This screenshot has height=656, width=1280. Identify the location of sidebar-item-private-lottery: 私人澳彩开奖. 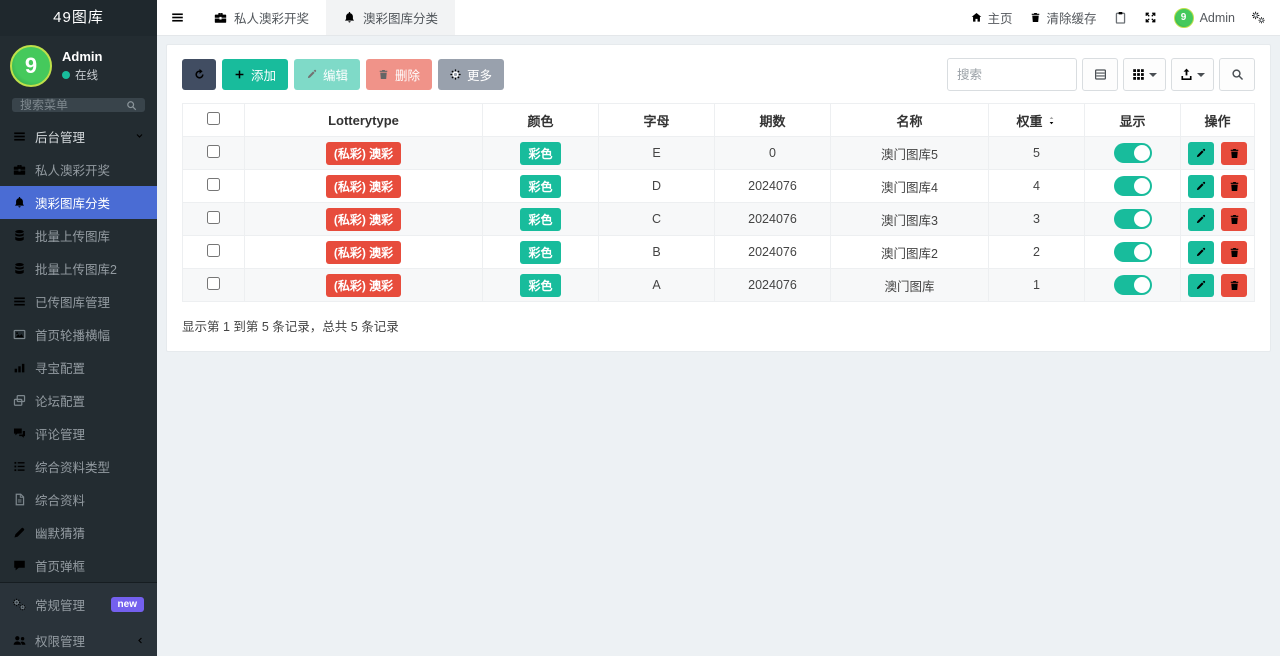
(78, 169).